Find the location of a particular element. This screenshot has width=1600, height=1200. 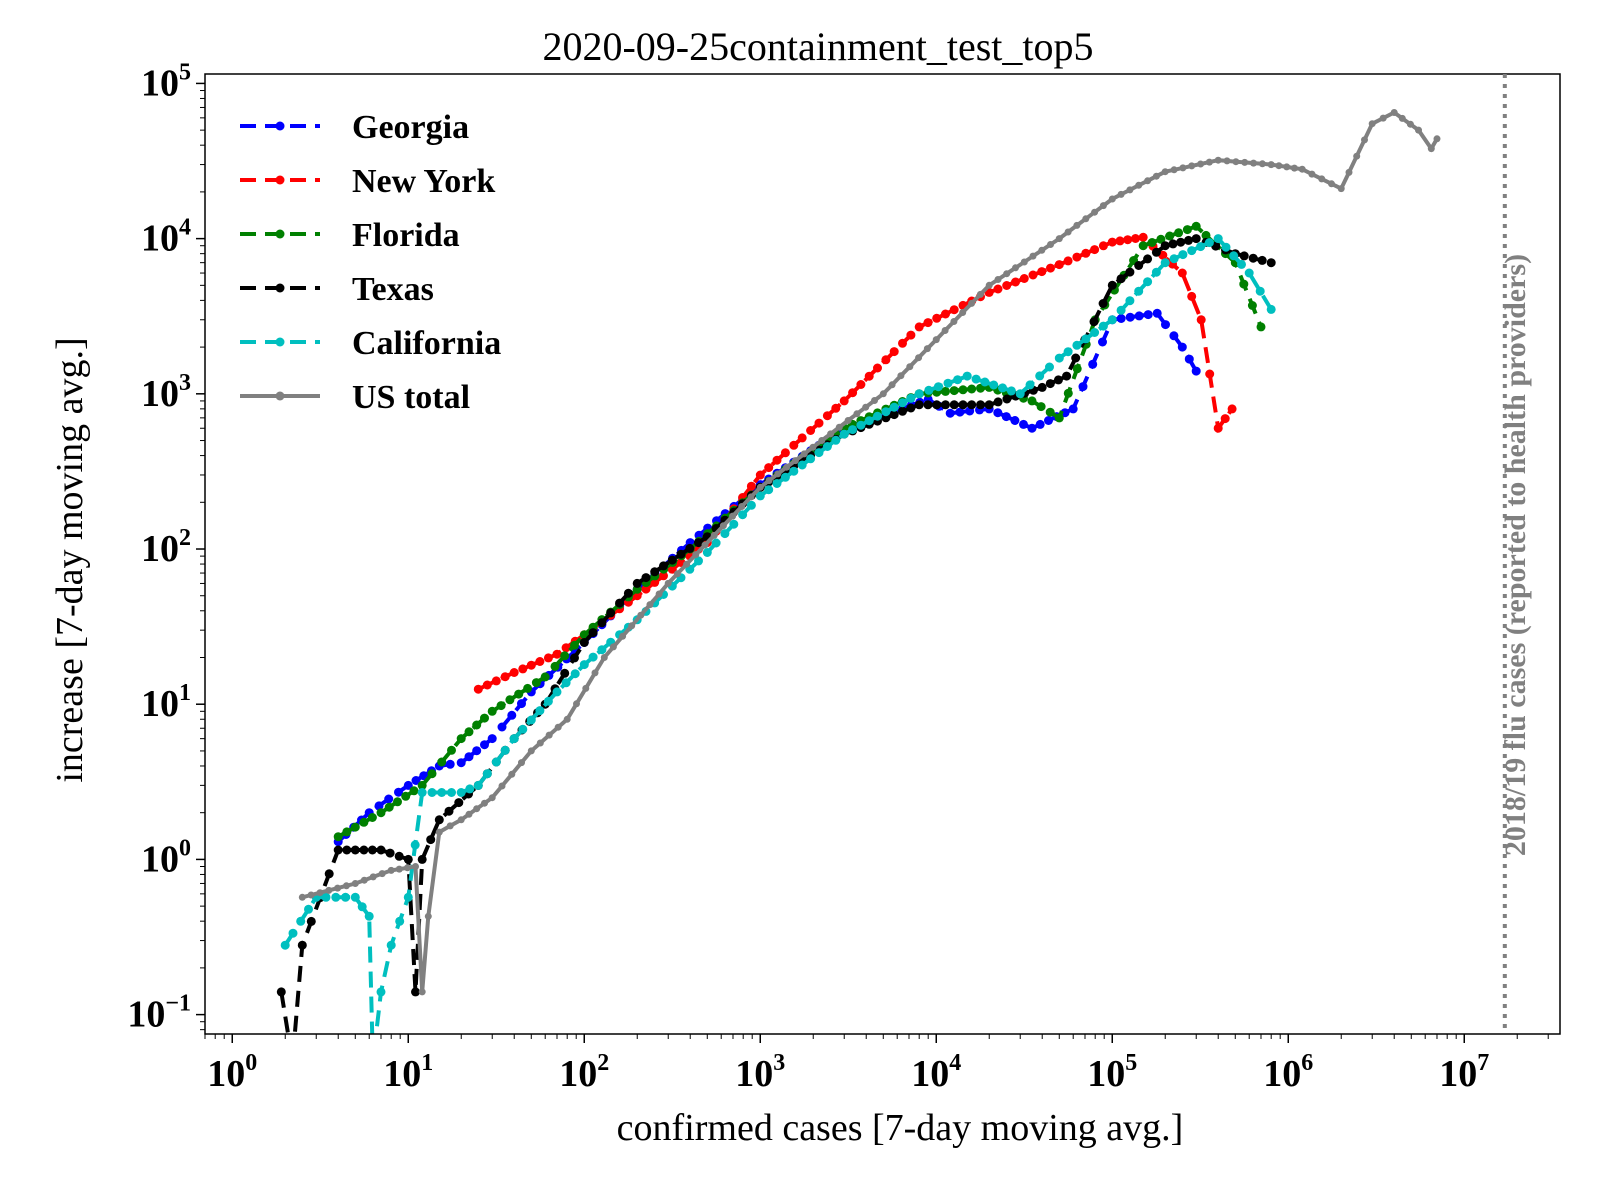

y-axis-label: increase [7-day moving avg.] is located at coordinates (70, 559).